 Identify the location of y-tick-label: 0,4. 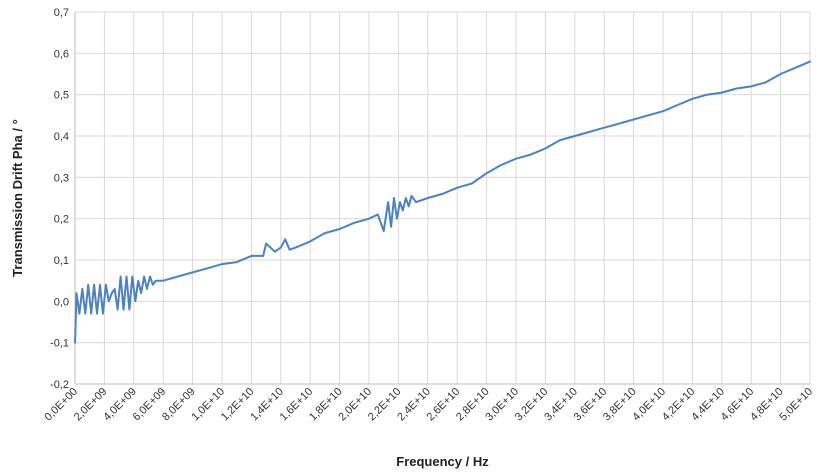
(61, 137).